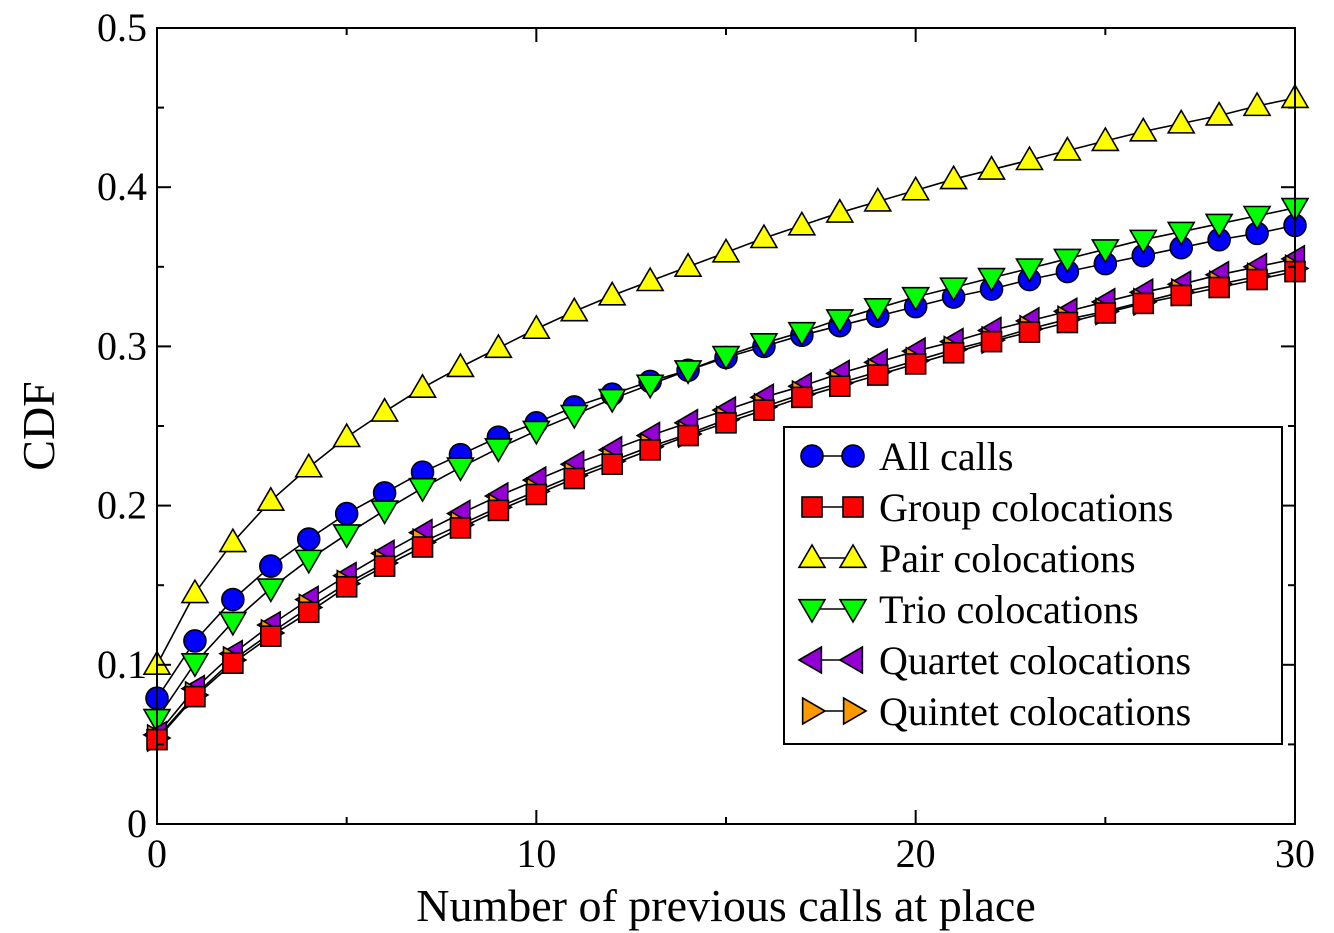 Image resolution: width=1334 pixels, height=933 pixels. Describe the element at coordinates (726, 905) in the screenshot. I see `x-axis-title: Number of previous calls at place` at that location.